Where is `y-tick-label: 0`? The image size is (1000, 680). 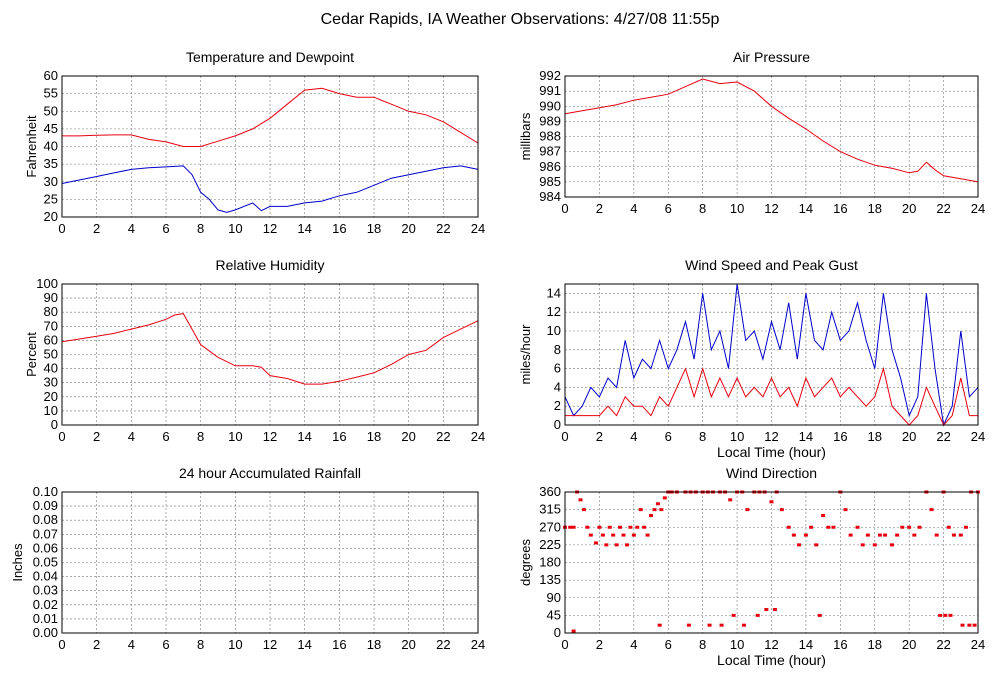
y-tick-label: 0 is located at coordinates (557, 632).